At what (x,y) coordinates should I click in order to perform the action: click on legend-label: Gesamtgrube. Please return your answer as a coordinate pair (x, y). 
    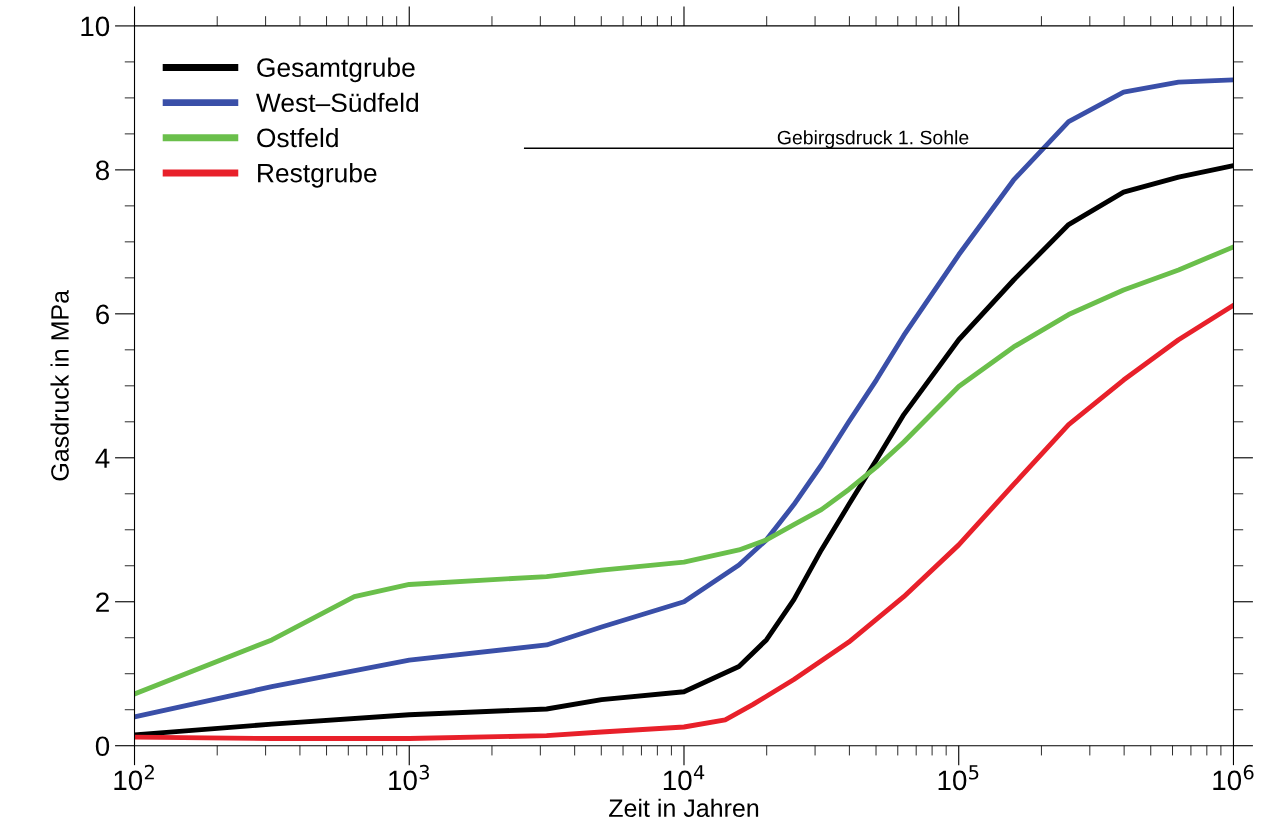
    Looking at the image, I should click on (336, 70).